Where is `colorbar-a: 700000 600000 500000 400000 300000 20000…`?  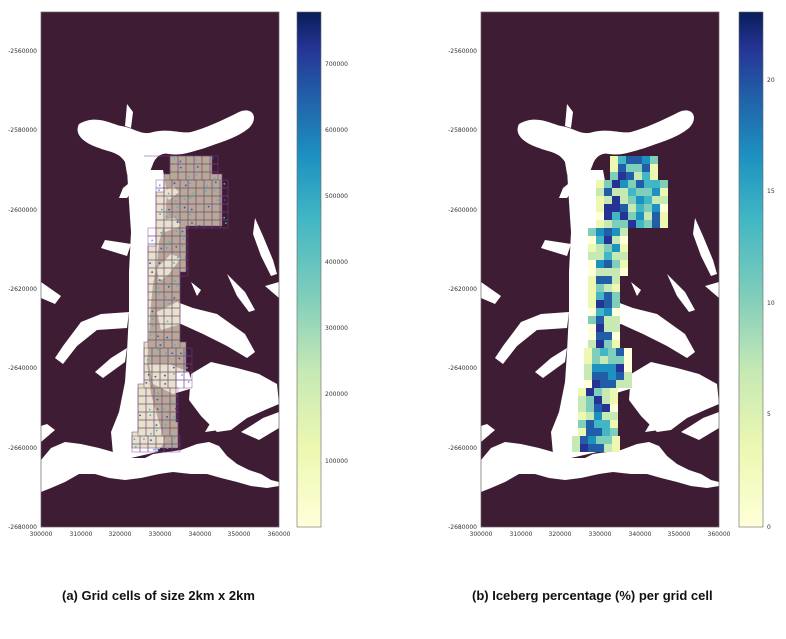
colorbar-a: 700000 600000 500000 400000 300000 20000… is located at coordinates (322, 269).